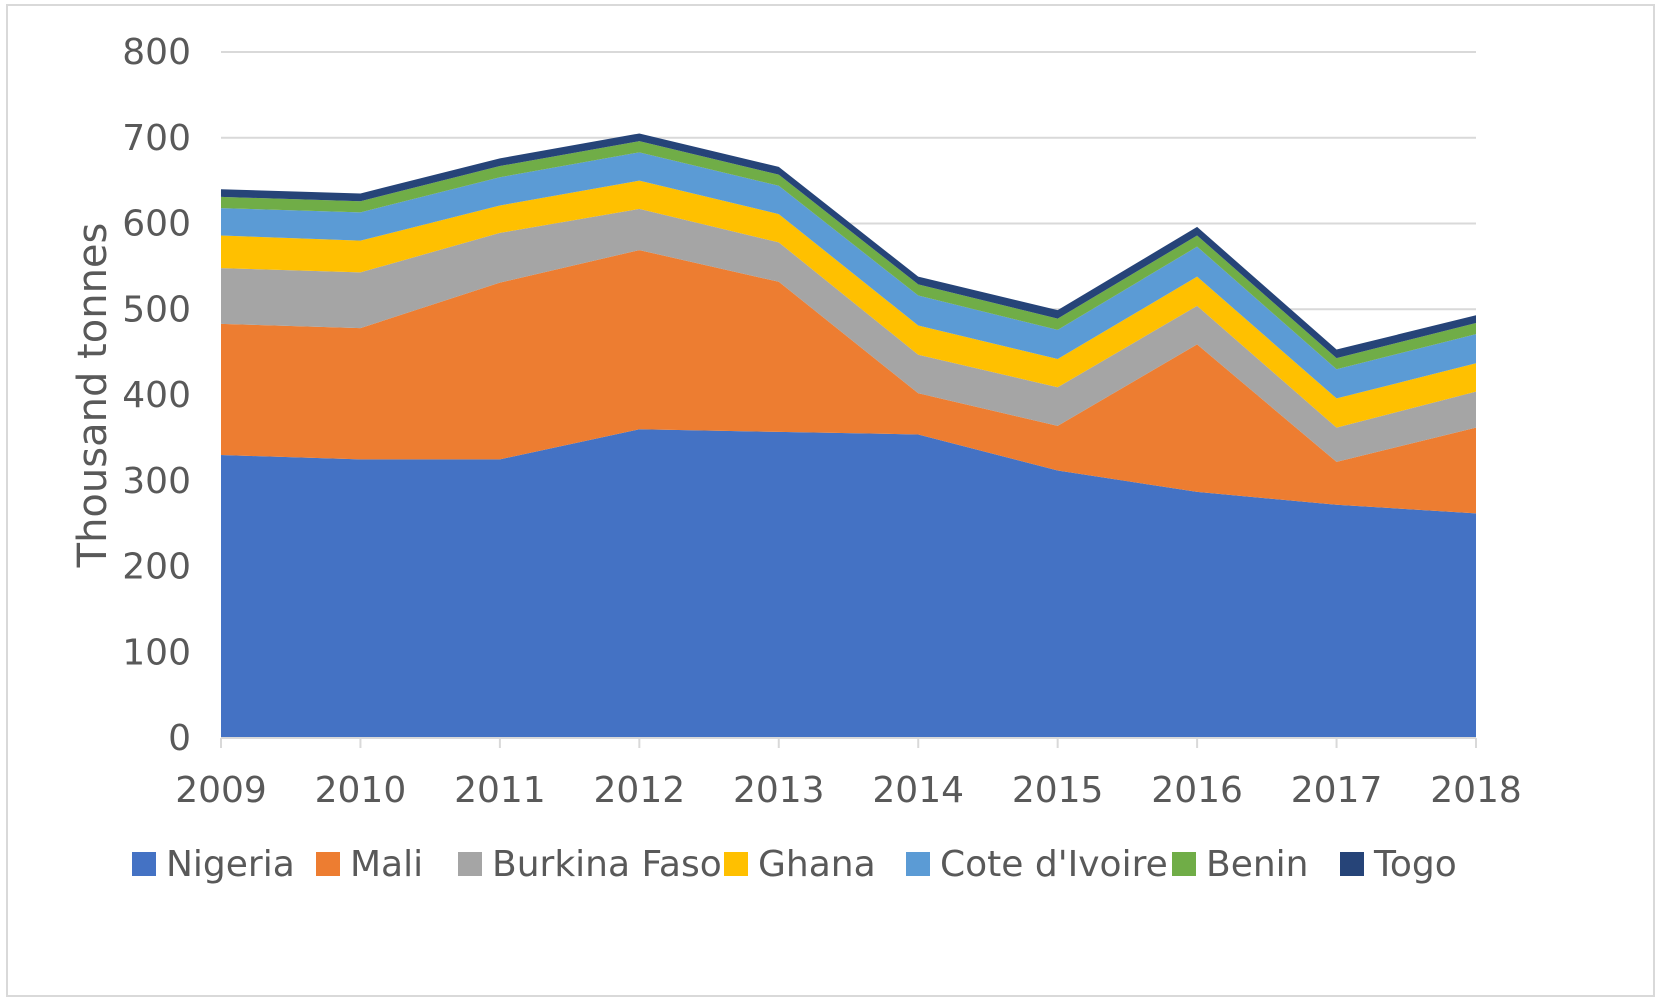 This screenshot has height=1003, width=1663. I want to click on y-tick-label: 700, so click(156, 138).